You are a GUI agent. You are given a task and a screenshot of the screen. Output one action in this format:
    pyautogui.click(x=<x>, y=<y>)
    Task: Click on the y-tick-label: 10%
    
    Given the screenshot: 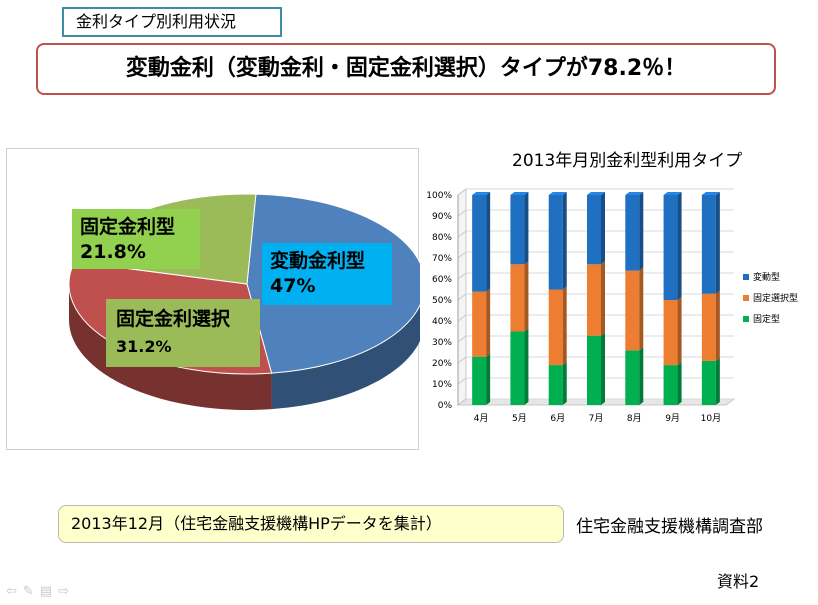 What is the action you would take?
    pyautogui.click(x=442, y=385)
    